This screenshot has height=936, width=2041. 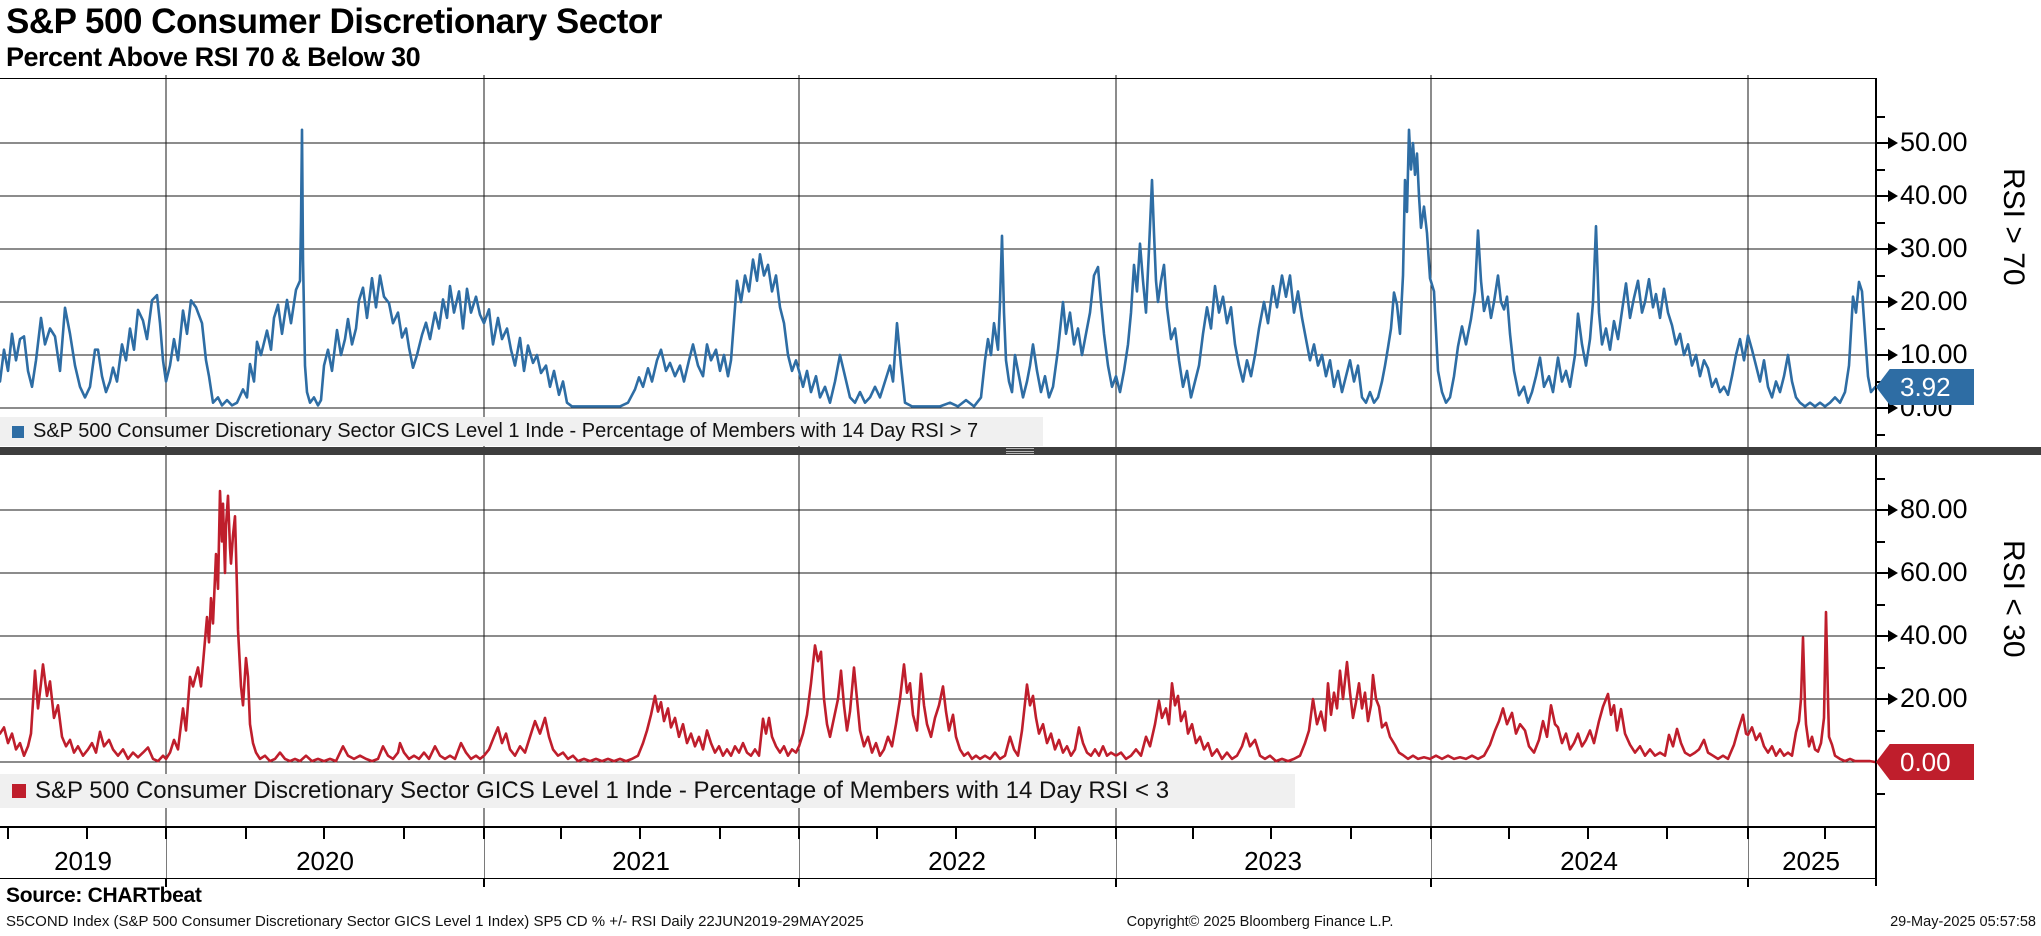 What do you see at coordinates (1934, 509) in the screenshot?
I see `axis-tick-label: 80.00` at bounding box center [1934, 509].